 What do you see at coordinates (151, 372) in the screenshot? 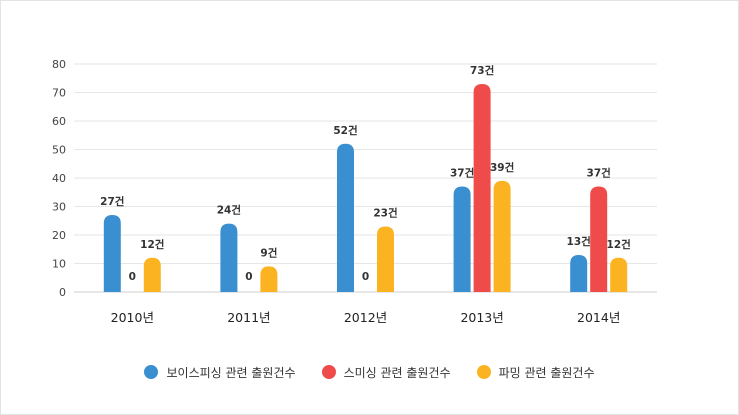
I see `legend-swatch-voice-phishing` at bounding box center [151, 372].